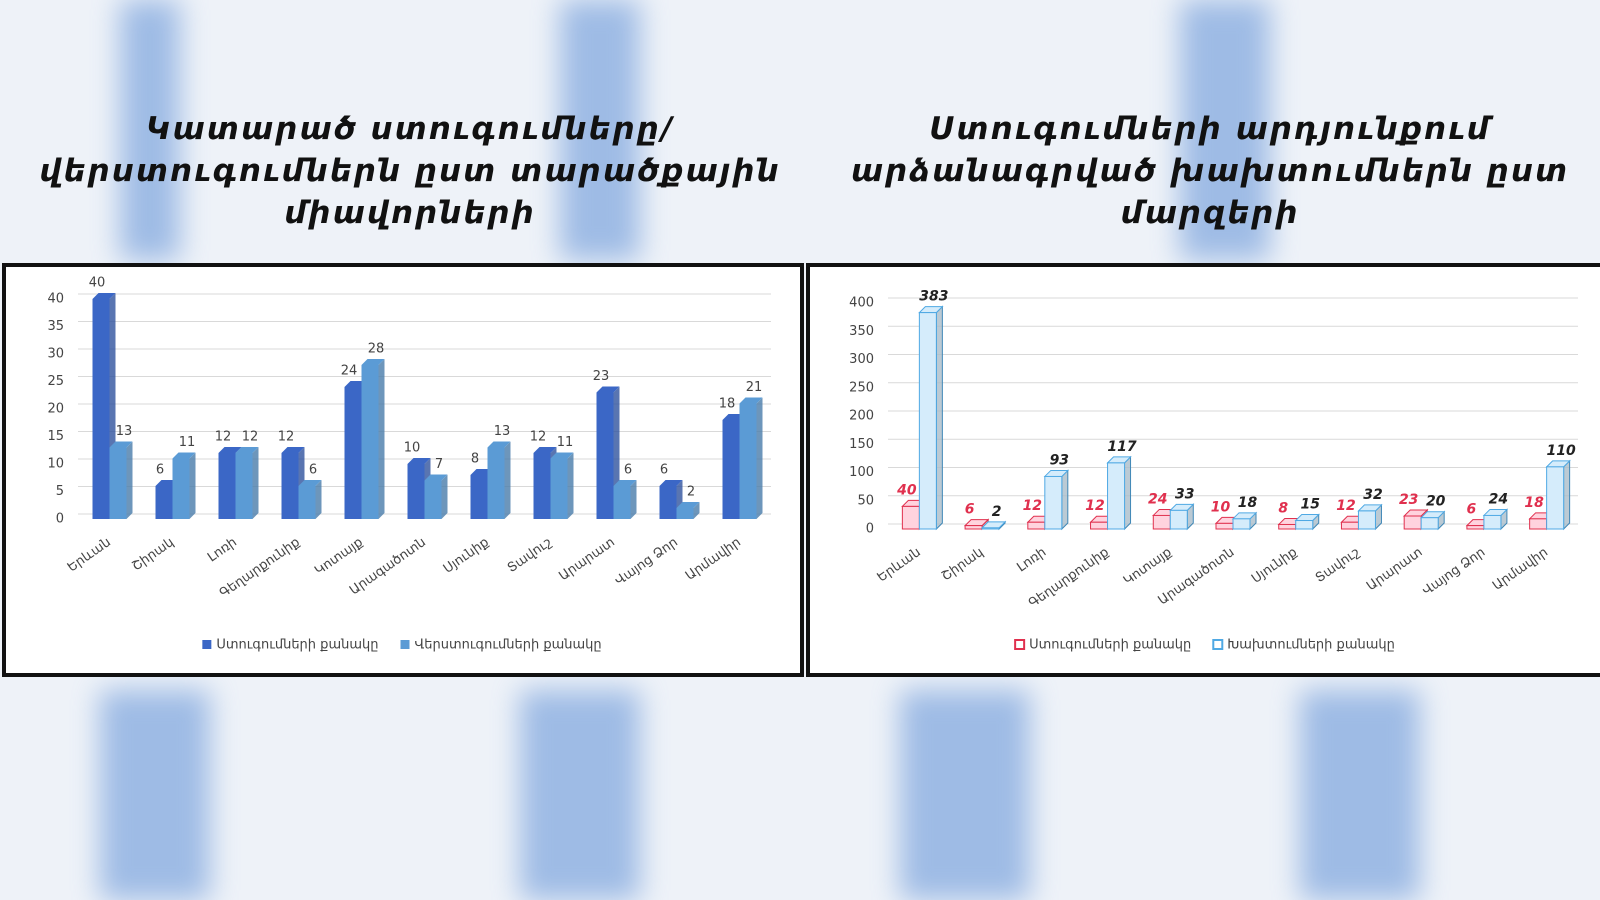 The height and width of the screenshot is (900, 1600). What do you see at coordinates (55, 326) in the screenshot?
I see `y-tick-label: 35` at bounding box center [55, 326].